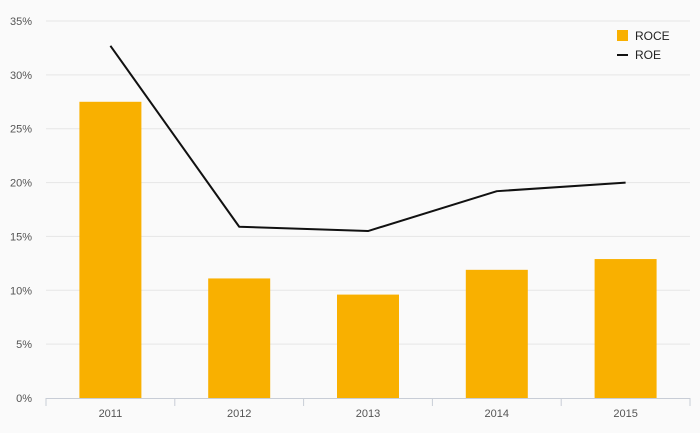 Image resolution: width=700 pixels, height=433 pixels. I want to click on y-tick-label: 25%, so click(21, 130).